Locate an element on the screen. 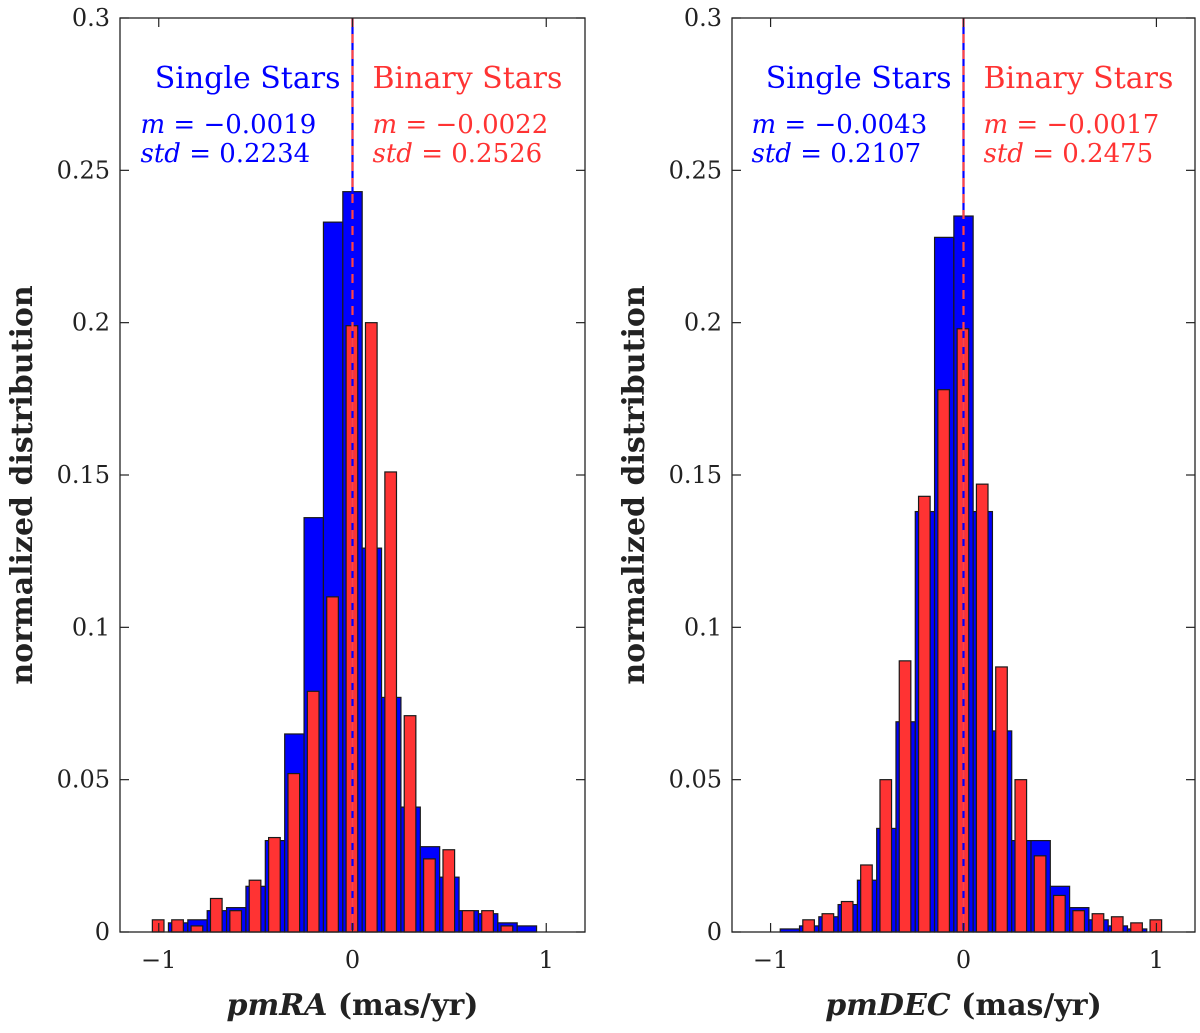  stat-std-value: = 0.2107 is located at coordinates (856, 154).